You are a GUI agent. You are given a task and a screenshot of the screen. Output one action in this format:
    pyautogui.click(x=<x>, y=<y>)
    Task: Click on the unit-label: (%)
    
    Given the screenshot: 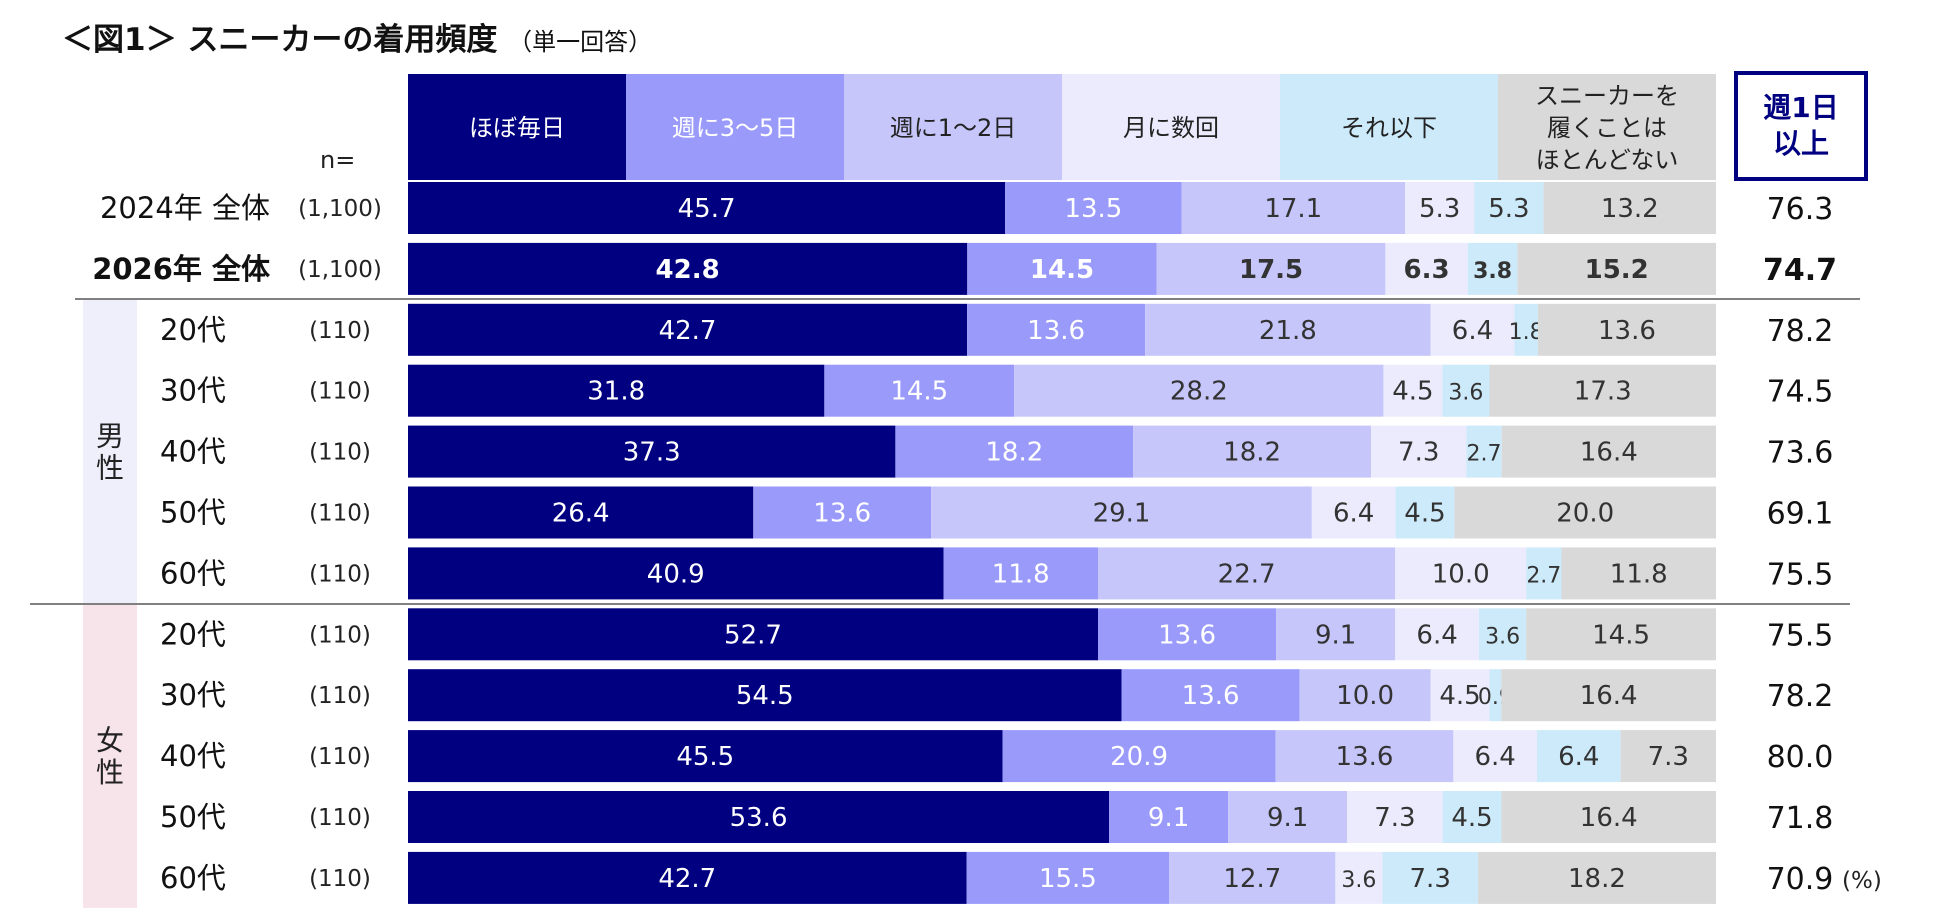 What is the action you would take?
    pyautogui.click(x=1862, y=881)
    